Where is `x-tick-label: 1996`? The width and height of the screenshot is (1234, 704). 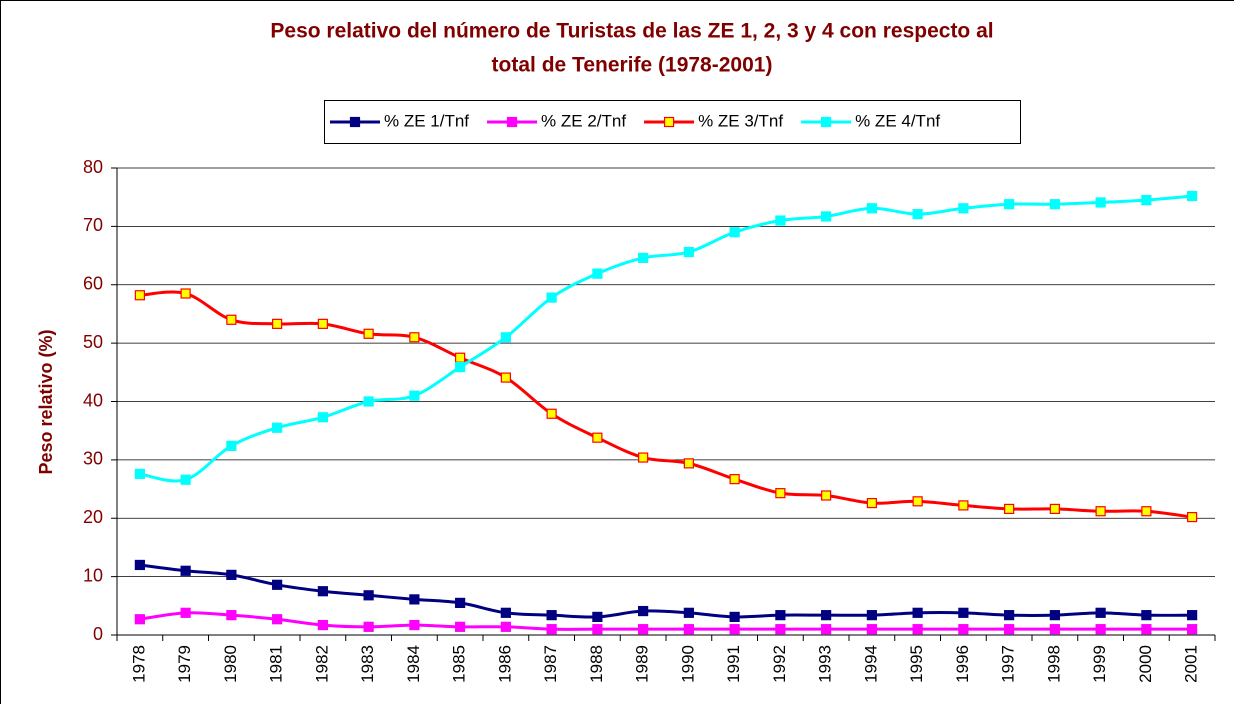 x-tick-label: 1996 is located at coordinates (962, 664).